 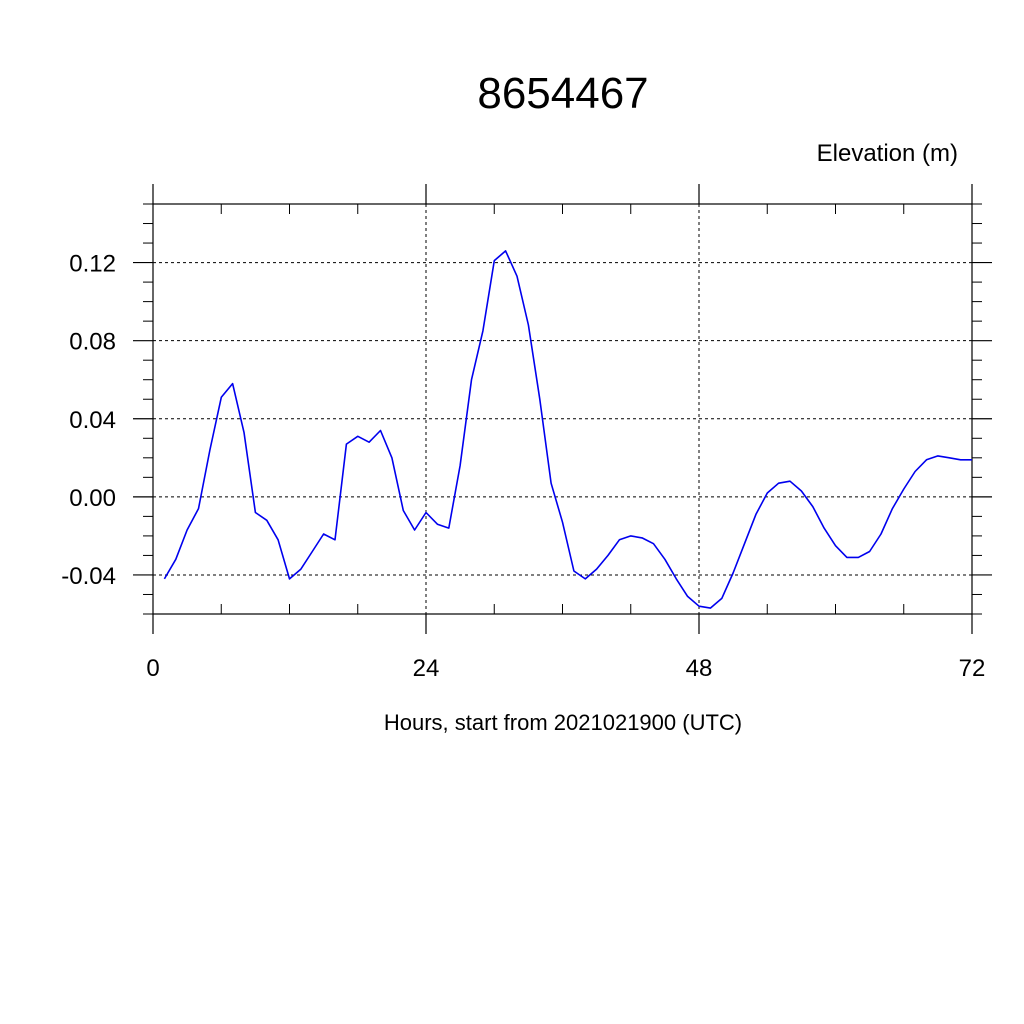 I want to click on x-tick-label: 48, so click(x=699, y=668).